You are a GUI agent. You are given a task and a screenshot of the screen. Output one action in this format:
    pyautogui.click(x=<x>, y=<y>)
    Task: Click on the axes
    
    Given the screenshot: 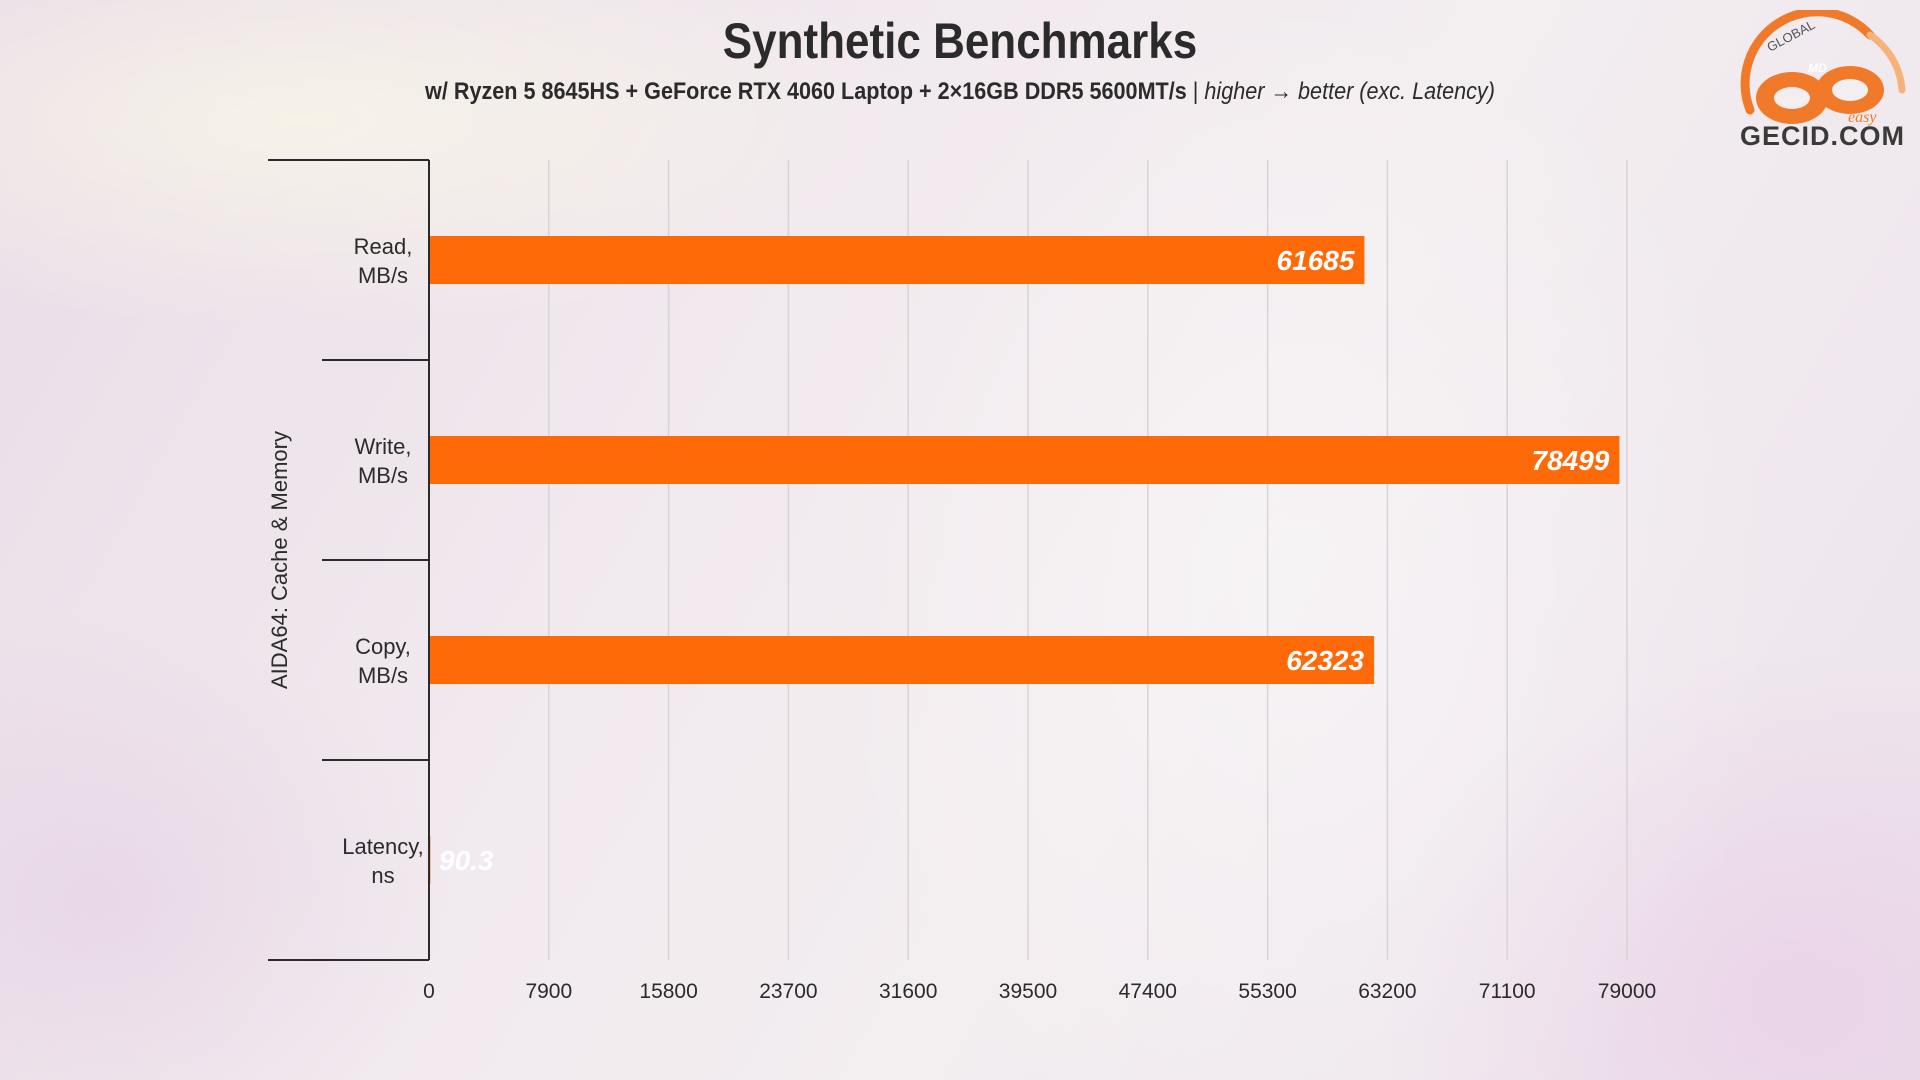 What is the action you would take?
    pyautogui.click(x=349, y=560)
    